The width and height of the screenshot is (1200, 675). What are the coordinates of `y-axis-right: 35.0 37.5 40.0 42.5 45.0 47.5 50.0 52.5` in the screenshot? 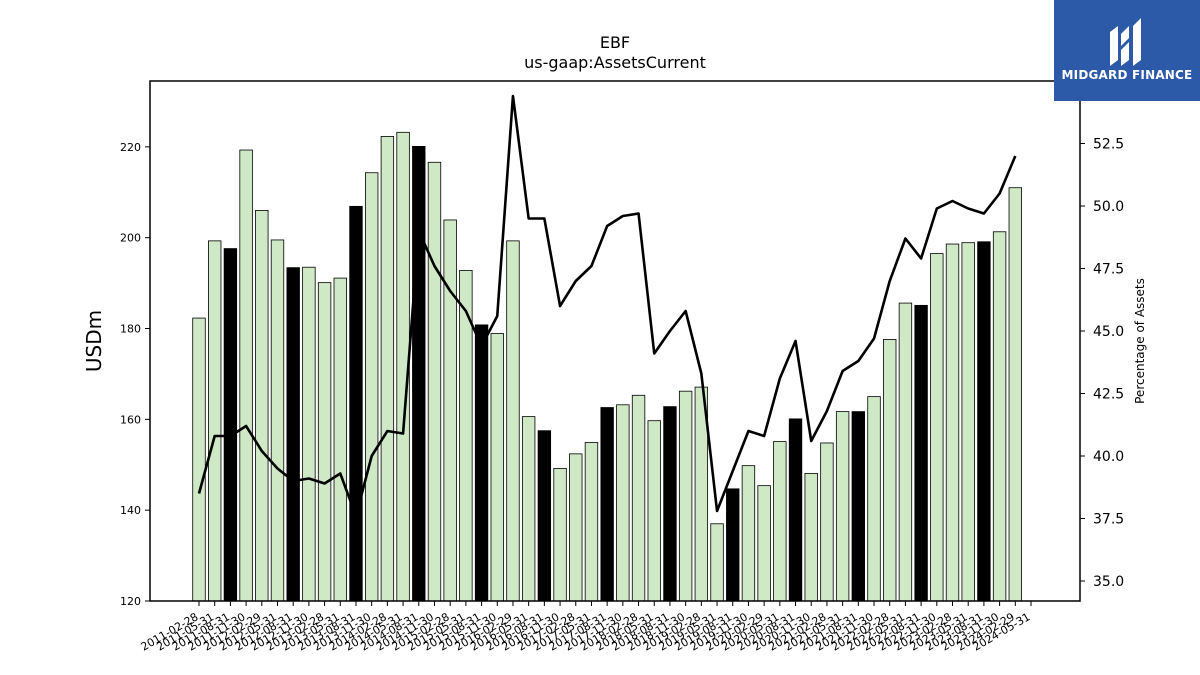 It's located at (1102, 363).